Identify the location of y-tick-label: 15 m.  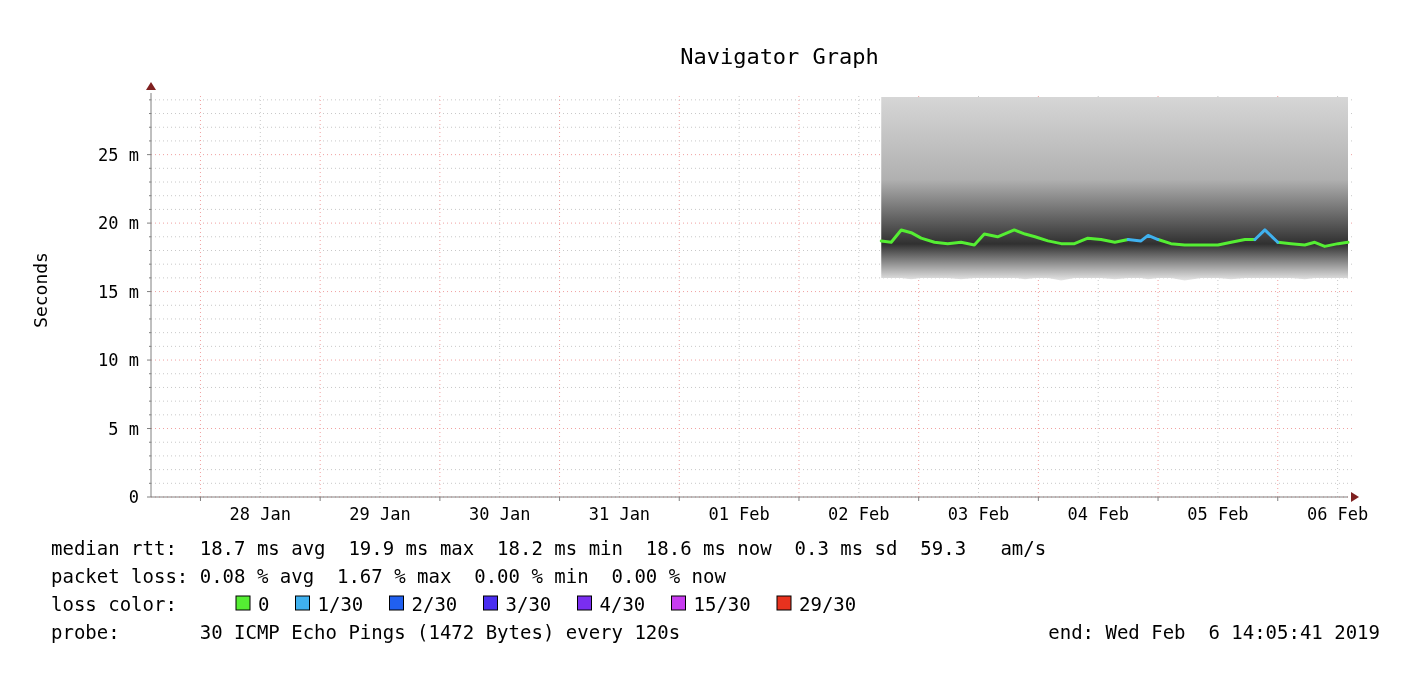
(118, 291).